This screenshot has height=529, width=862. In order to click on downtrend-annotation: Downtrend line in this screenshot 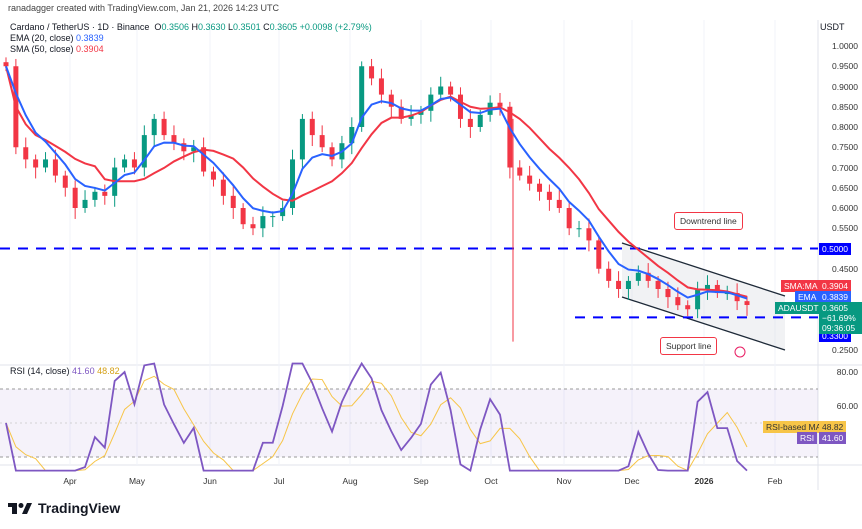, I will do `click(708, 221)`.